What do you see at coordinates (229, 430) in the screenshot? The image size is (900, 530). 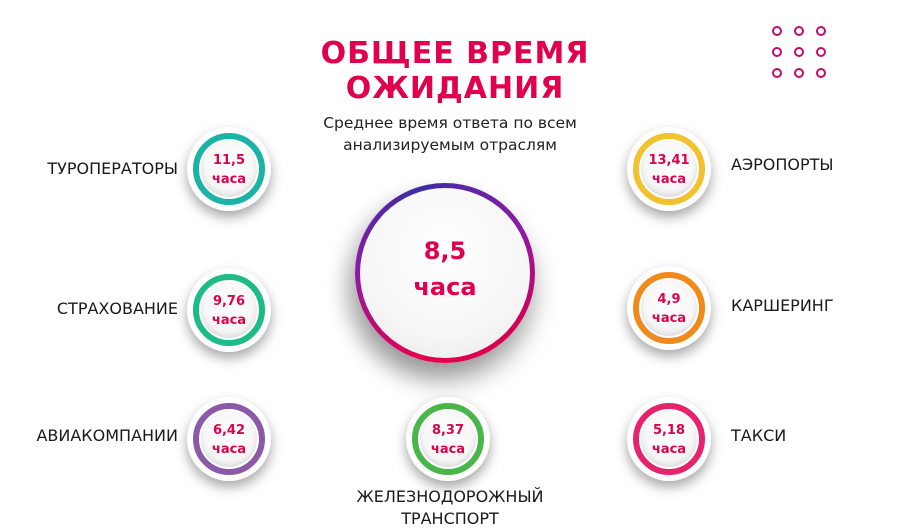 I see `value-airlines: 6,42` at bounding box center [229, 430].